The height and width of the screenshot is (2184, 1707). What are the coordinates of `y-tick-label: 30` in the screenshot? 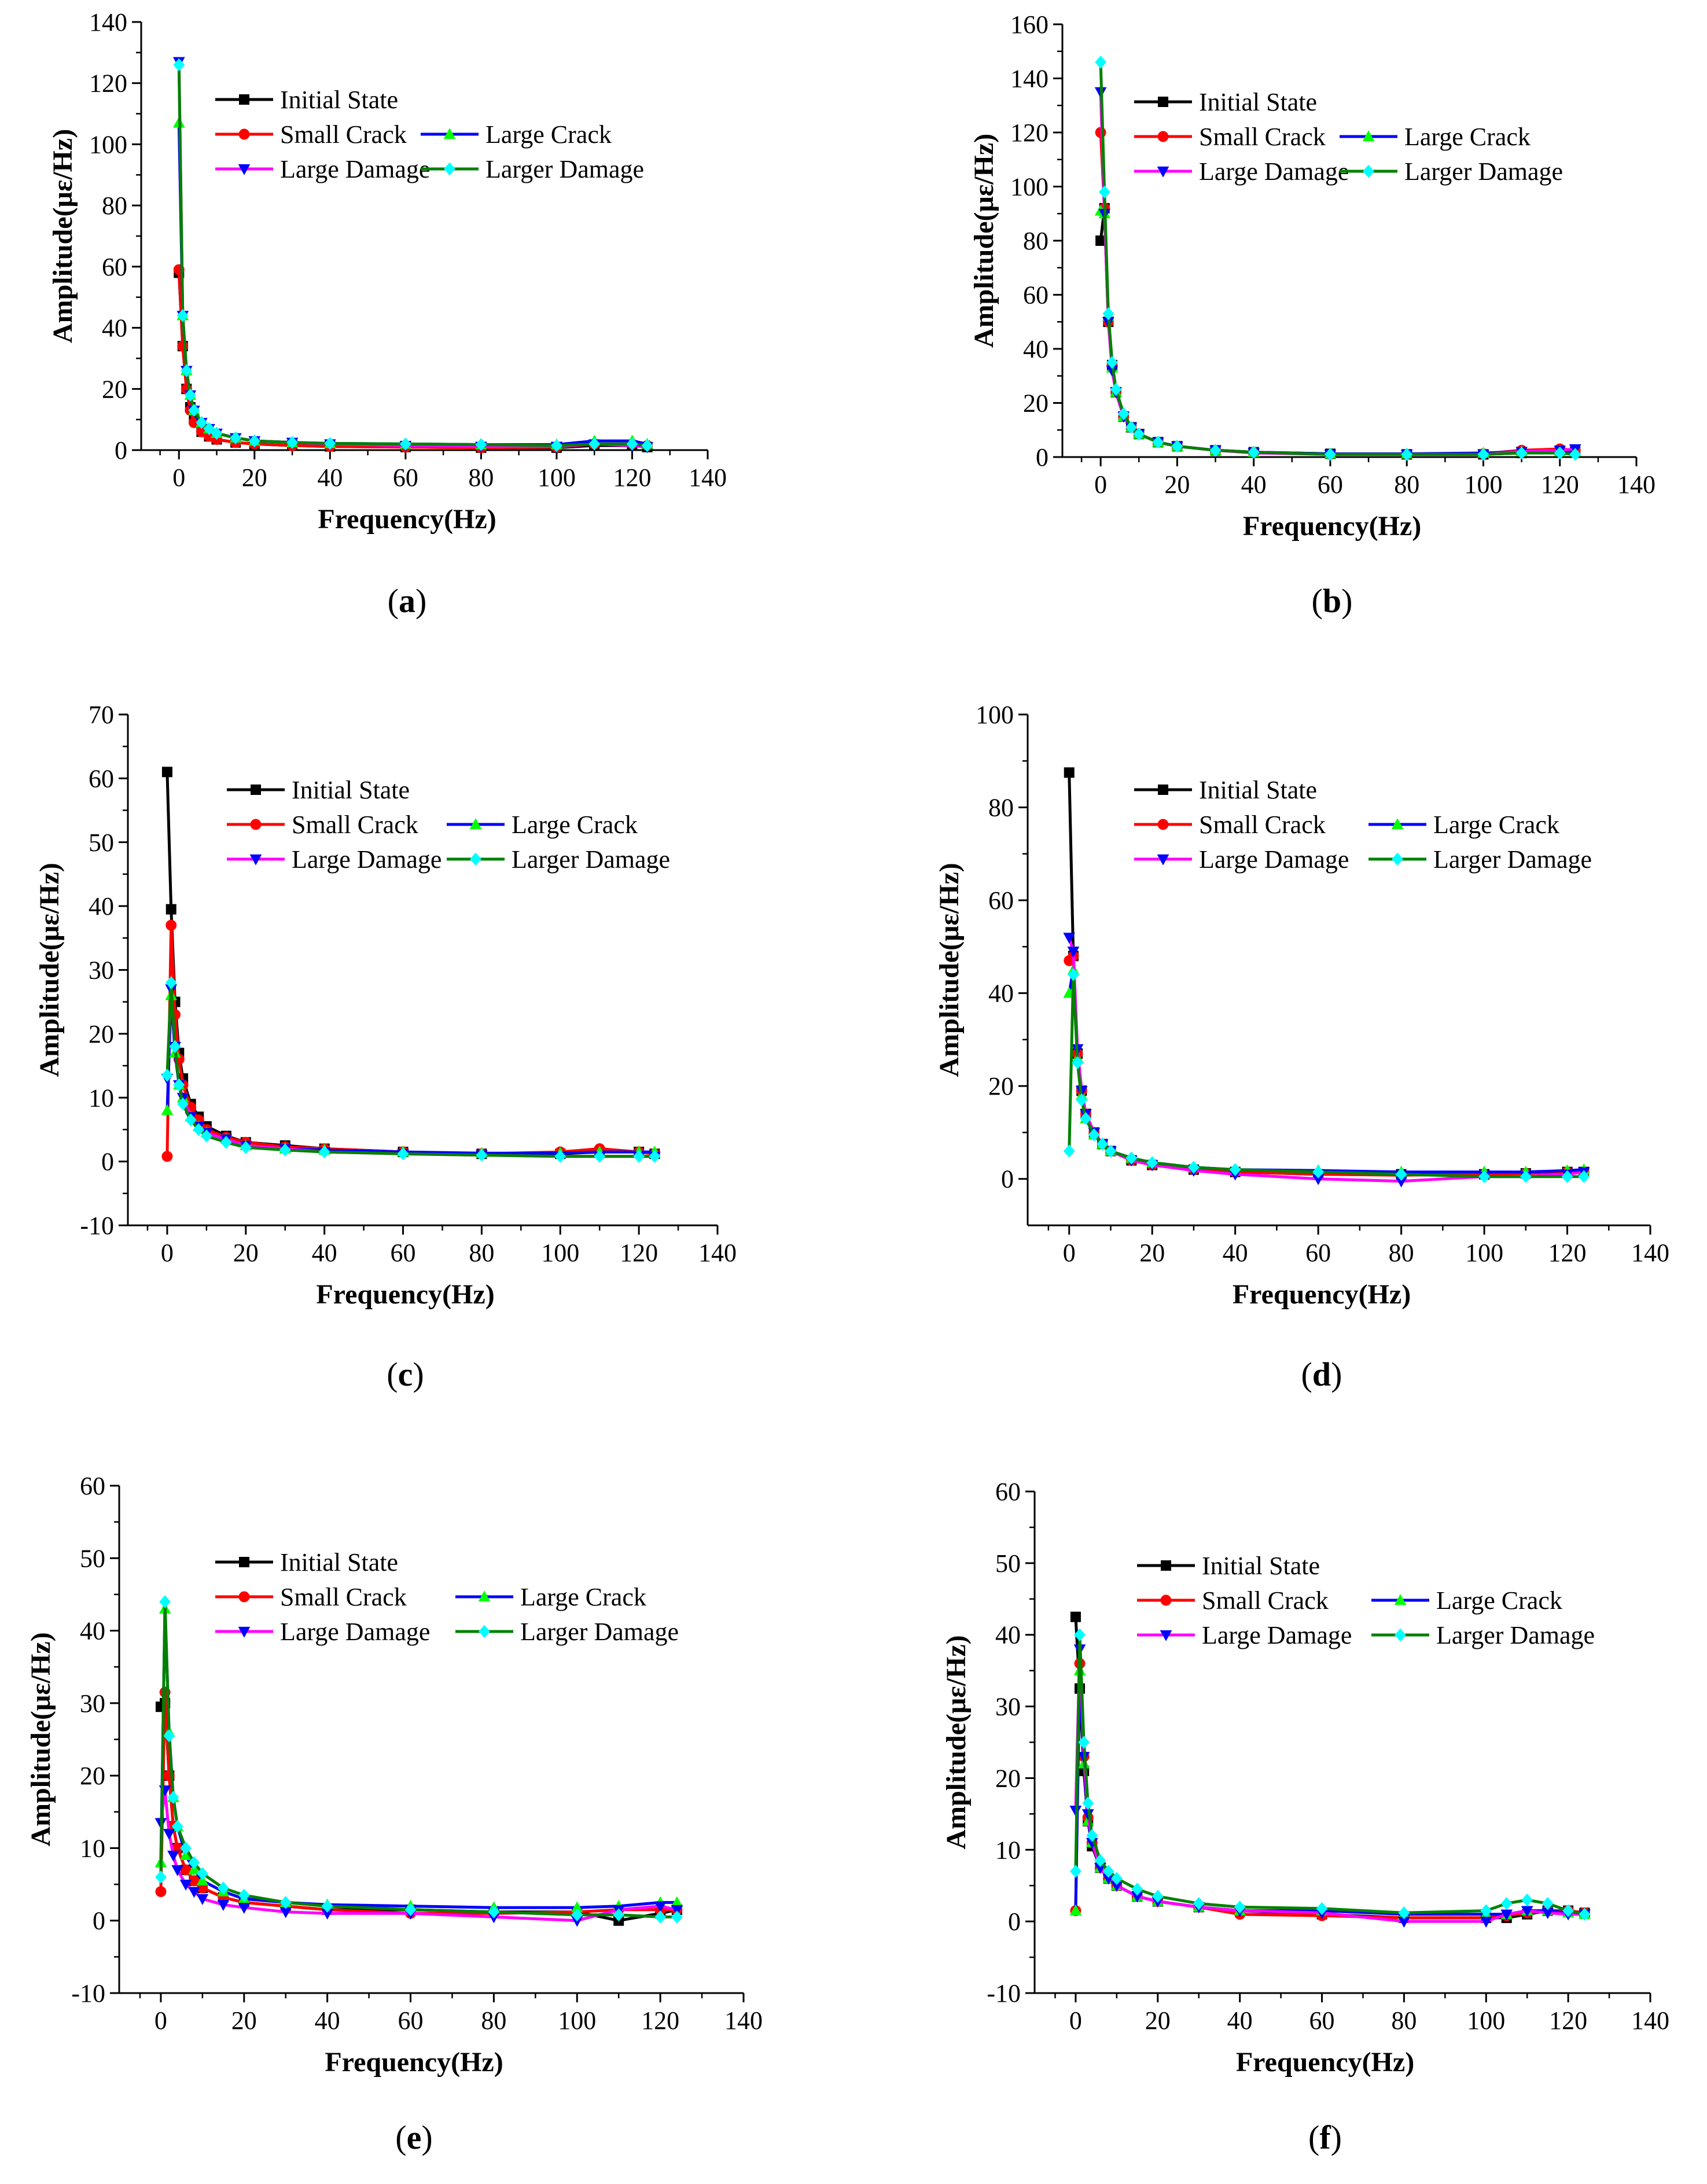 It's located at (92, 1703).